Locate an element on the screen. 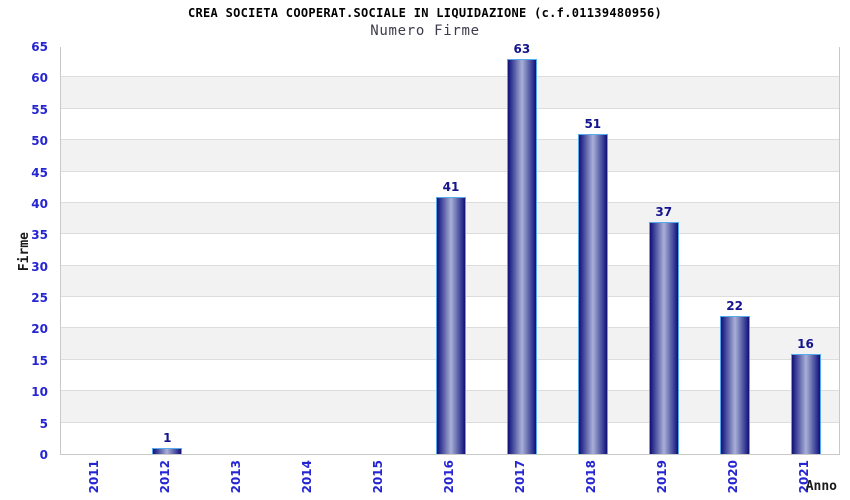  x-tick-label: 2014 is located at coordinates (307, 477).